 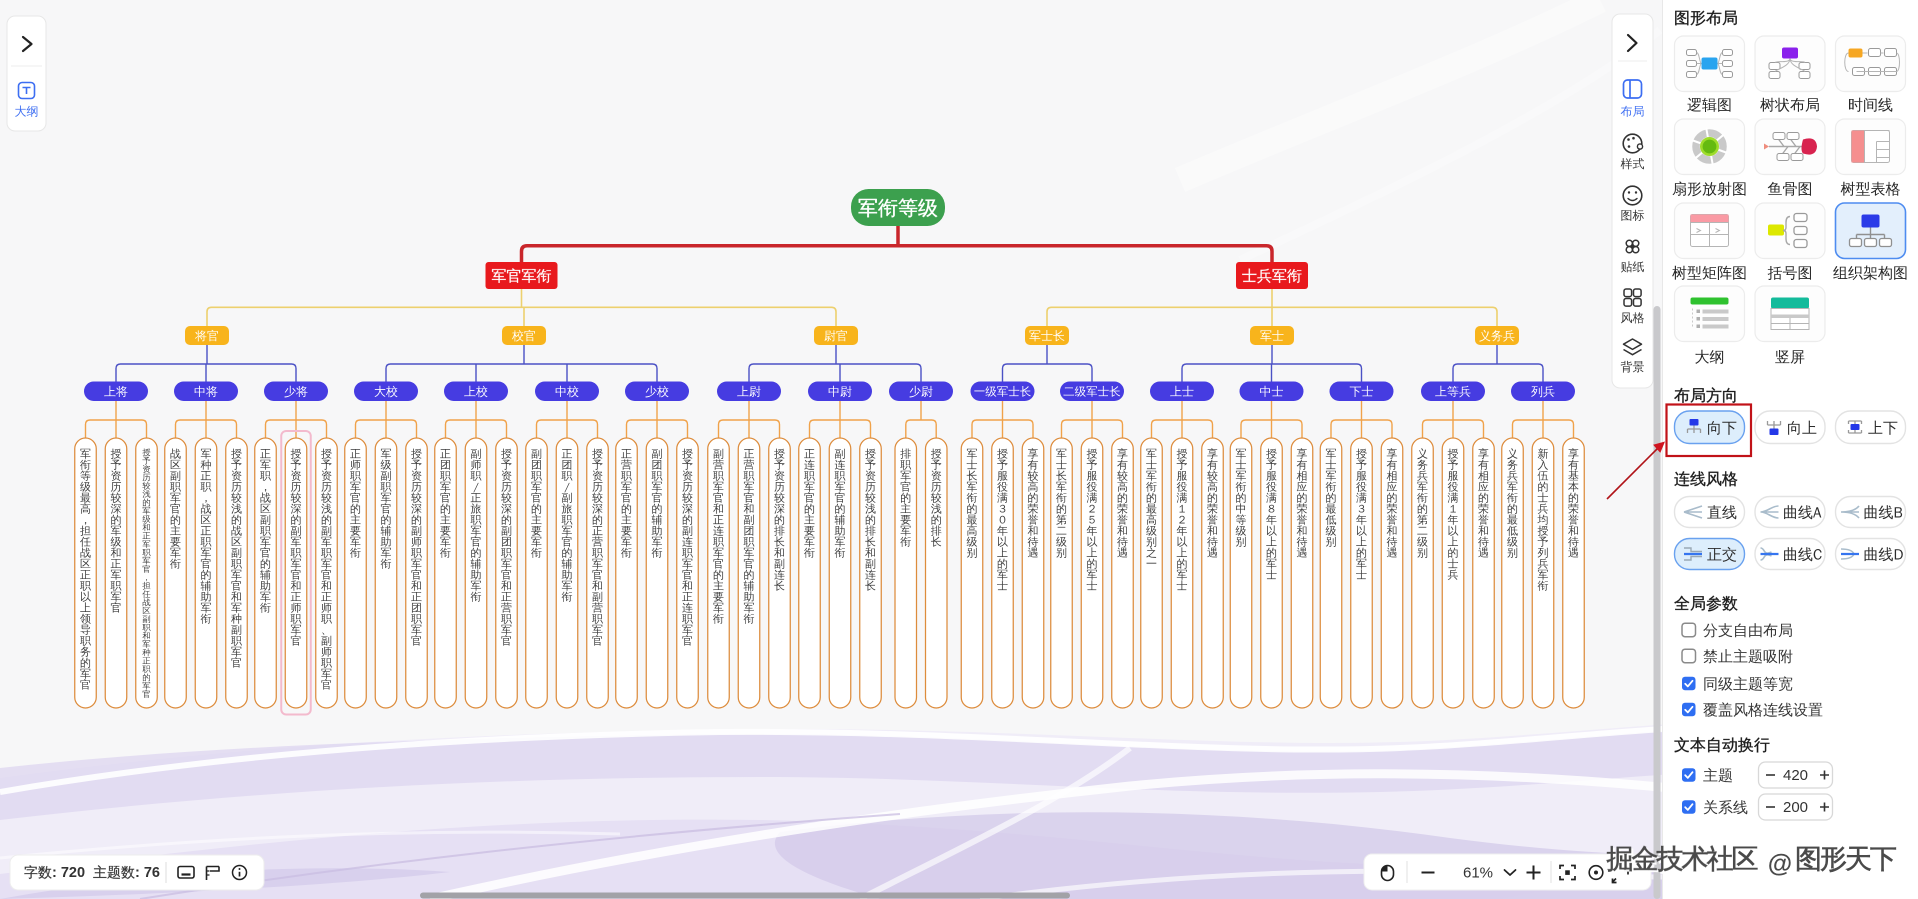 I want to click on svg-text:: 76: : 76, so click(x=147, y=873).